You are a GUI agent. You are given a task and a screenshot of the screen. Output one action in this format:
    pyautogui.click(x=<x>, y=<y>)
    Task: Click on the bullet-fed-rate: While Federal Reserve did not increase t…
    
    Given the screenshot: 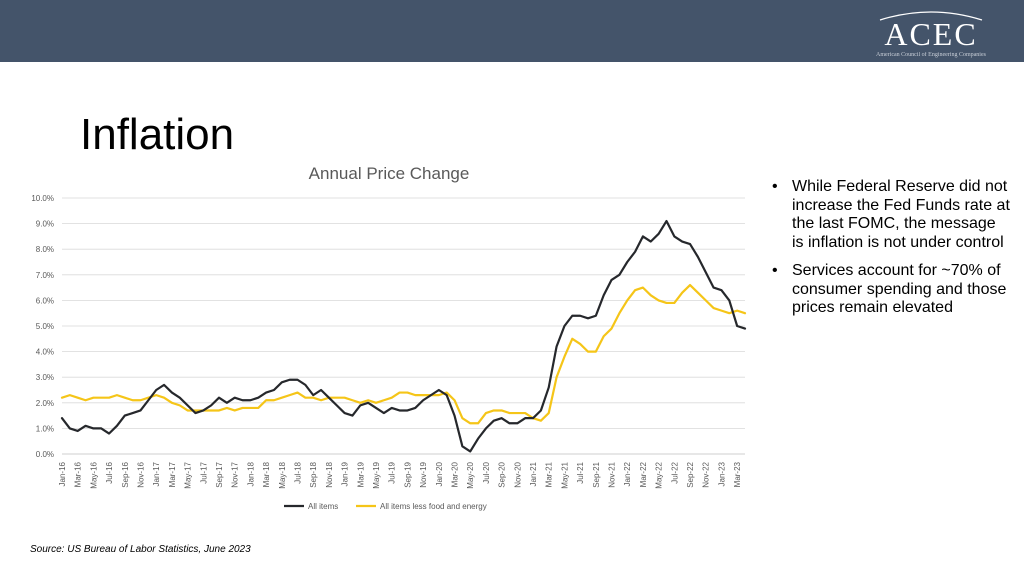 What is the action you would take?
    pyautogui.click(x=890, y=215)
    